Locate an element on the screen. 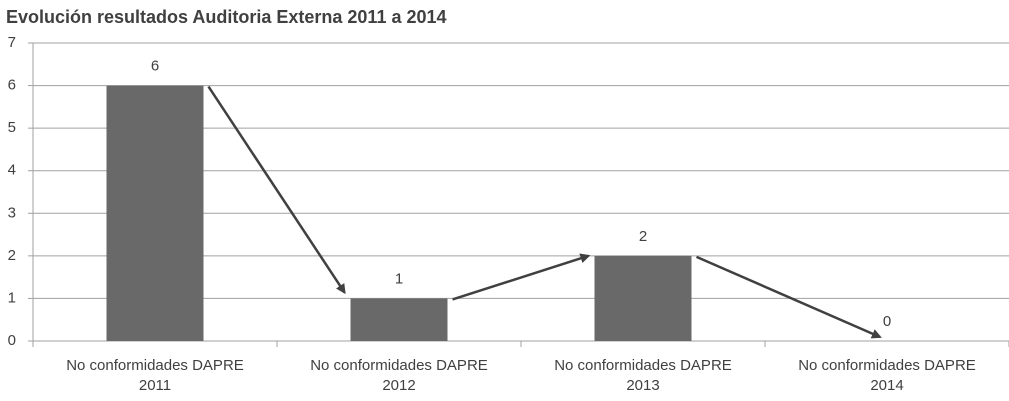 This screenshot has width=1009, height=401. data-label: 1 is located at coordinates (399, 278).